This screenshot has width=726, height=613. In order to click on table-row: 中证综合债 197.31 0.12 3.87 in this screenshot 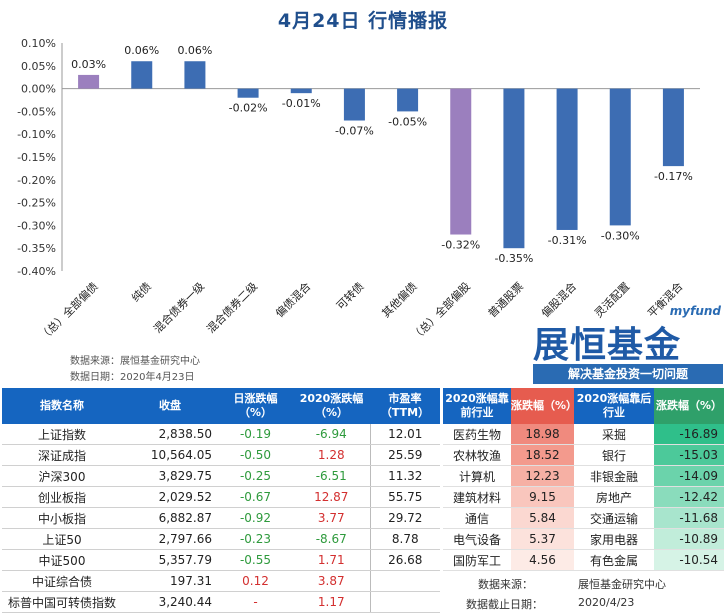, I will do `click(221, 581)`.